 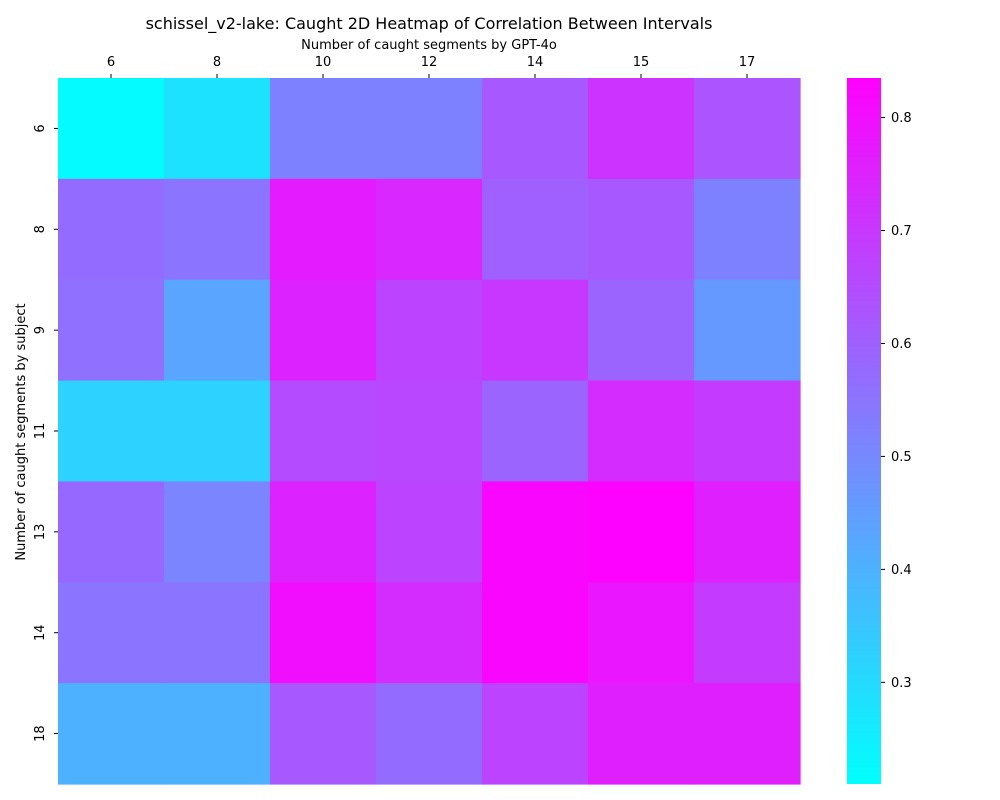 I want to click on y-tick-label: 8, so click(x=40, y=229).